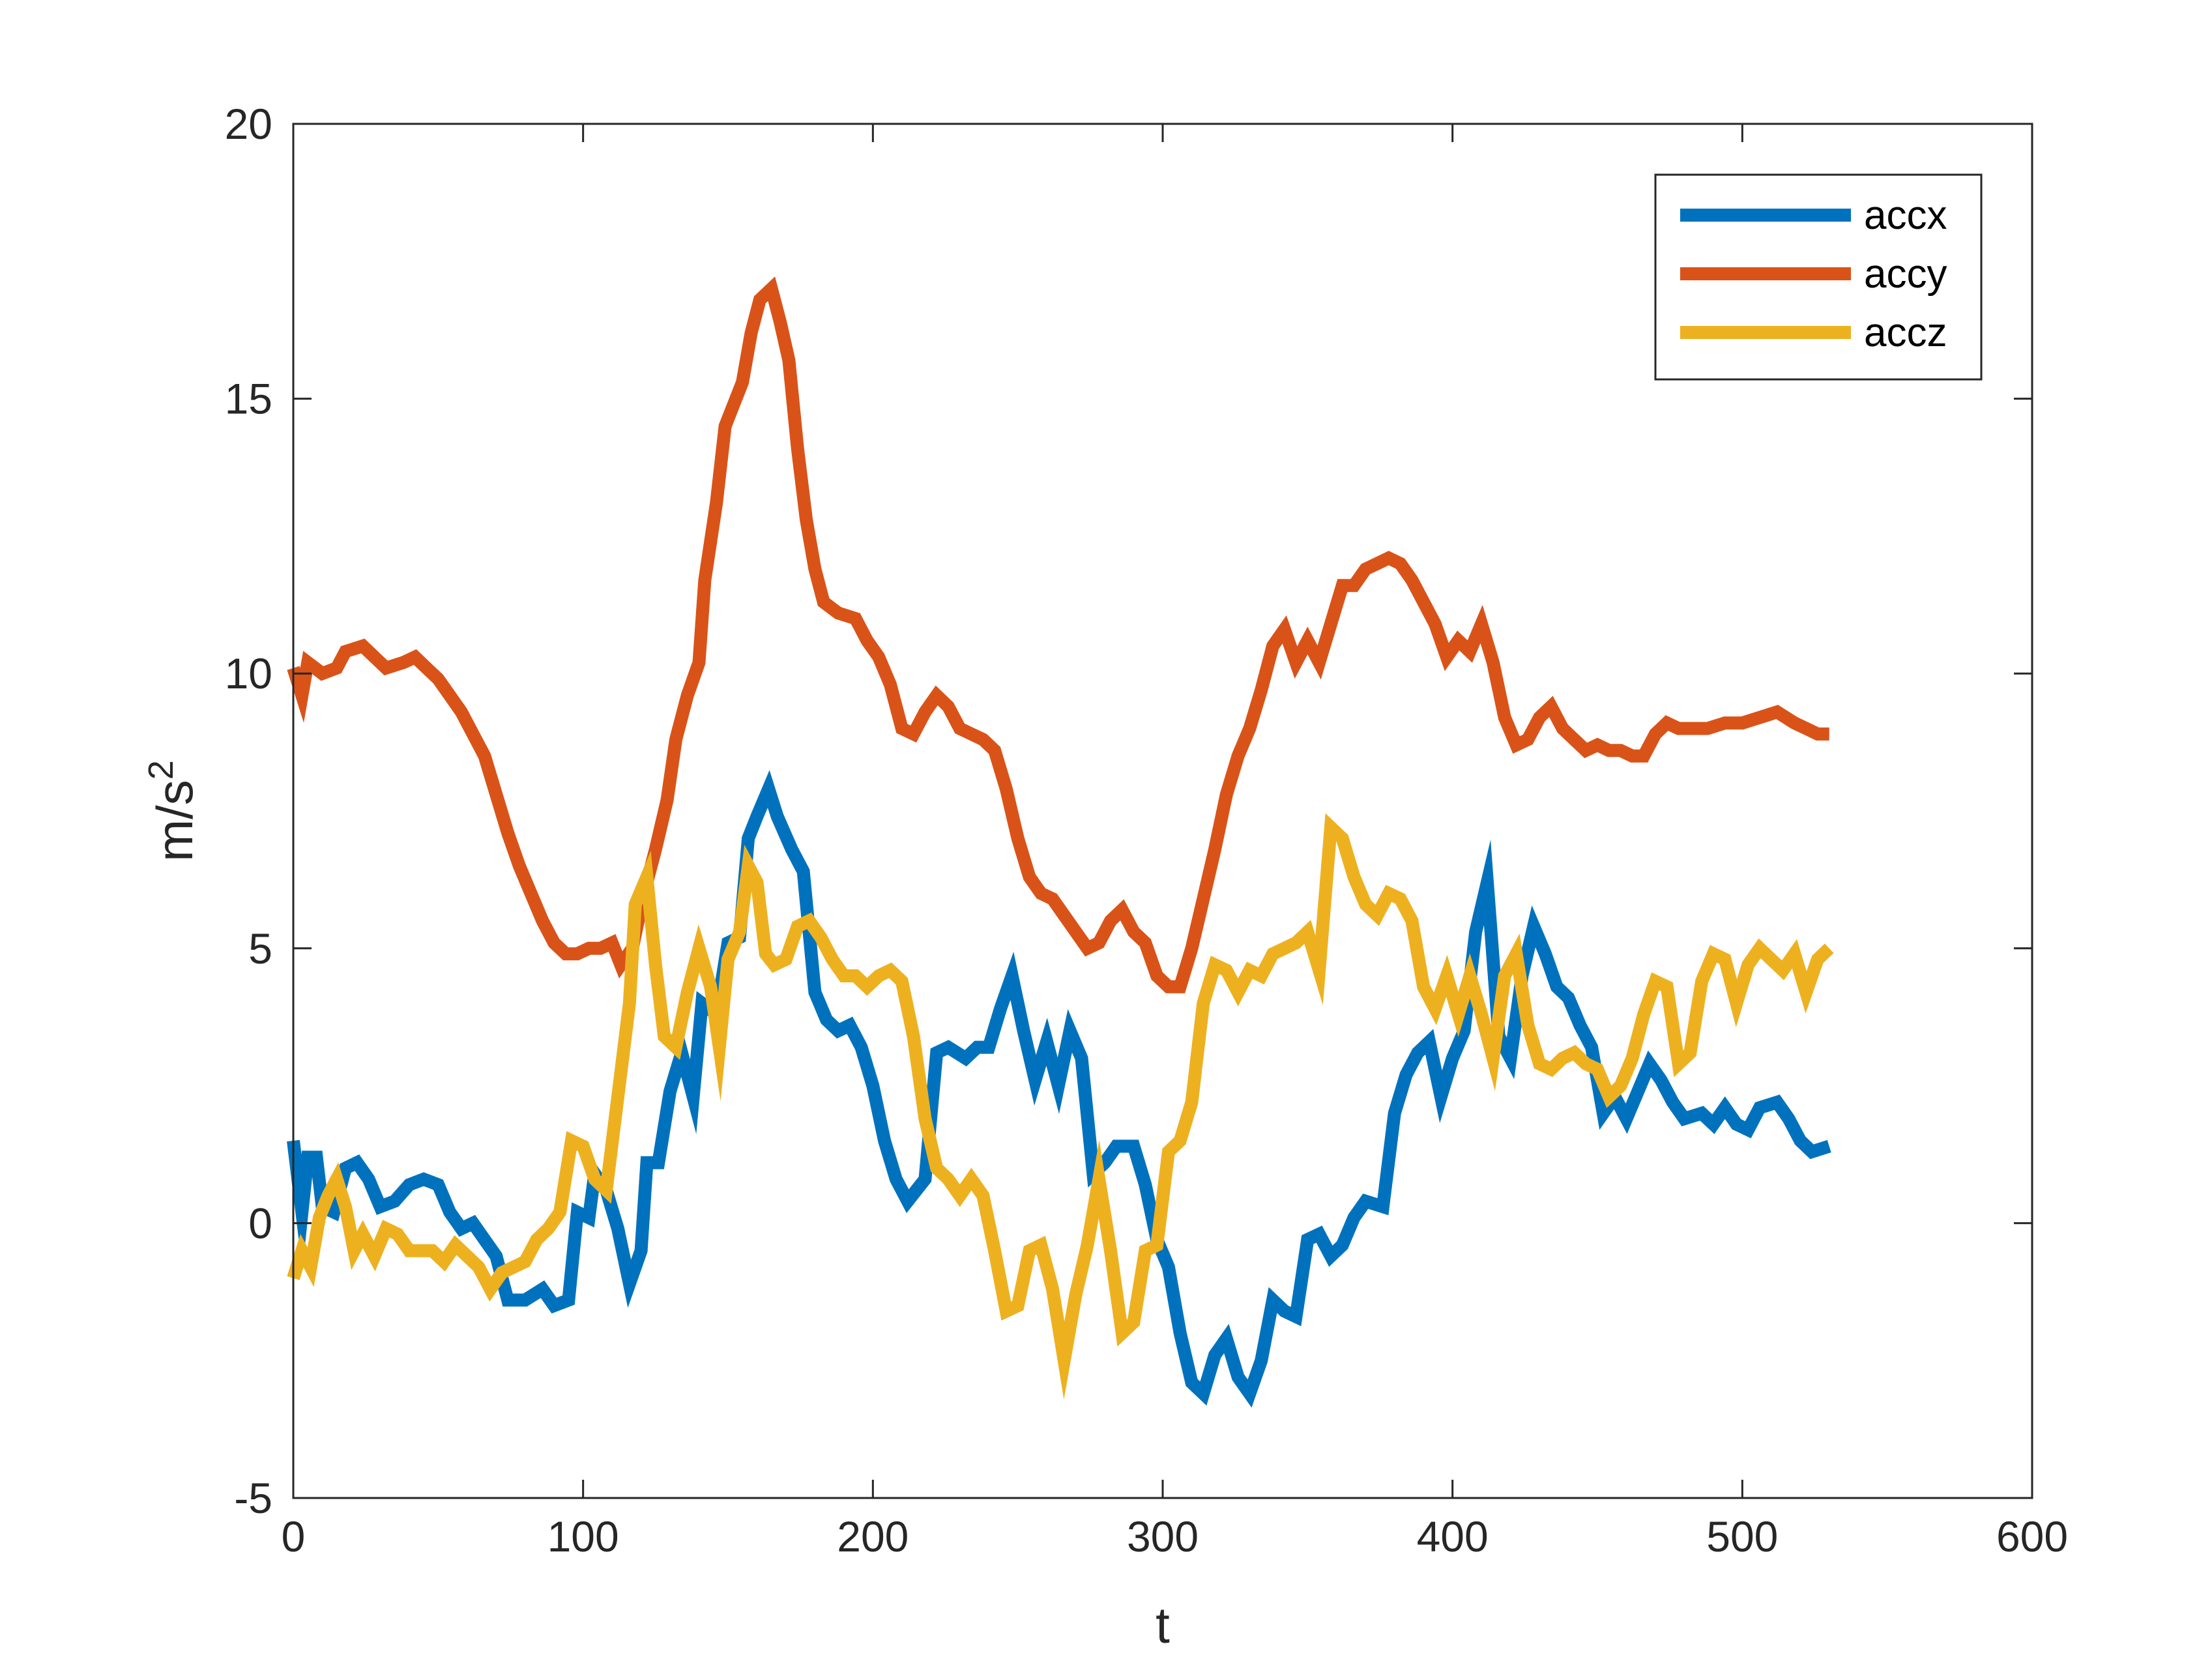 This screenshot has height=1659, width=2212. What do you see at coordinates (1163, 1536) in the screenshot?
I see `x-tick-label: 300` at bounding box center [1163, 1536].